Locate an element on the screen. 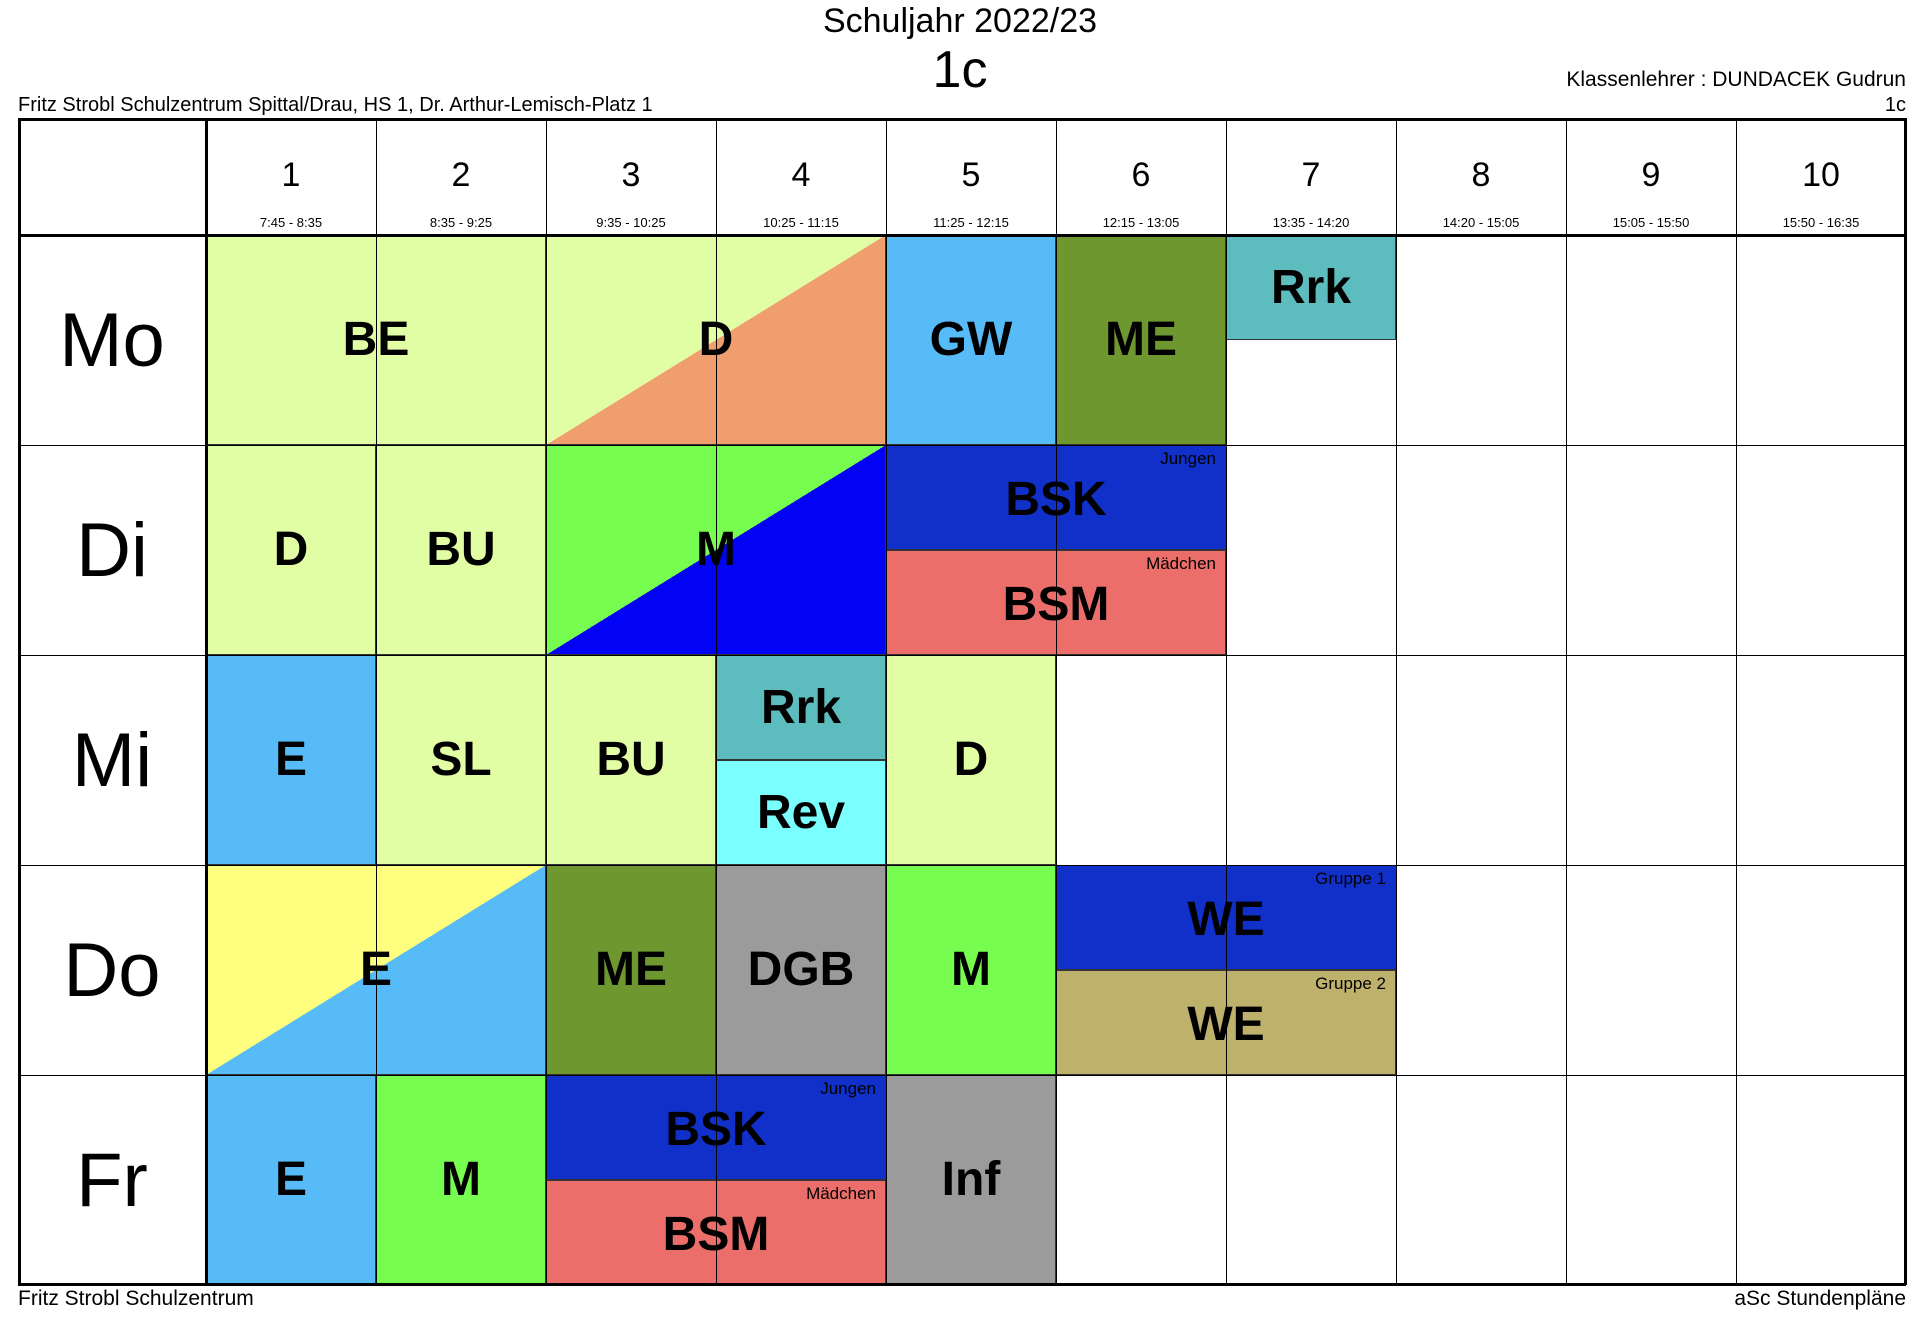 The image size is (1920, 1338). period-time: 11:25 - 12:15 is located at coordinates (971, 222).